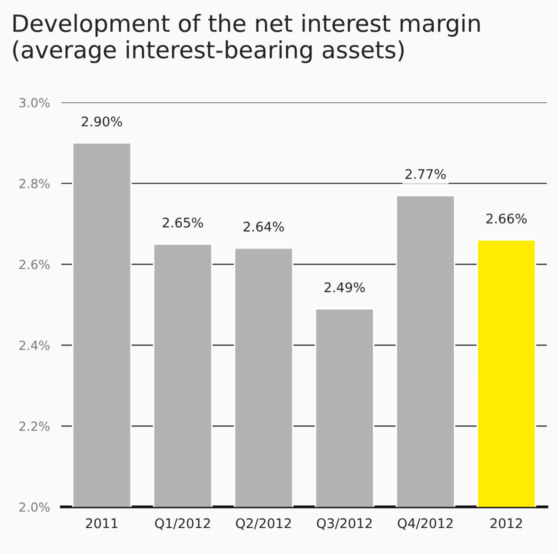 Image resolution: width=558 pixels, height=554 pixels. What do you see at coordinates (34, 507) in the screenshot?
I see `y-tick-label: 2.0%` at bounding box center [34, 507].